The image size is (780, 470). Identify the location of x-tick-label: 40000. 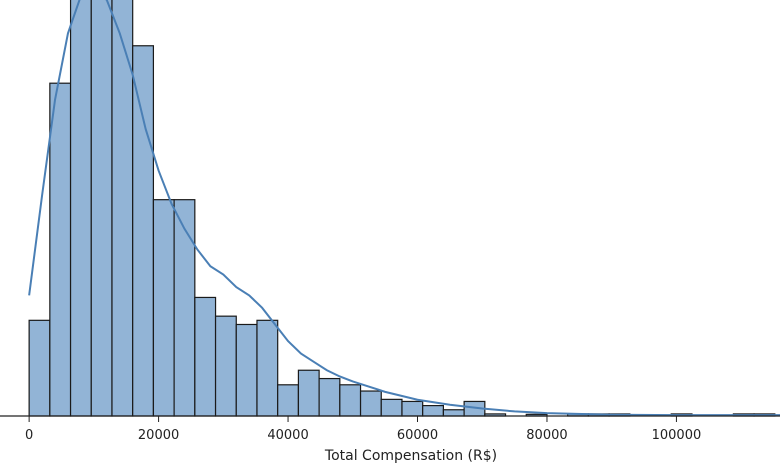
(287, 435).